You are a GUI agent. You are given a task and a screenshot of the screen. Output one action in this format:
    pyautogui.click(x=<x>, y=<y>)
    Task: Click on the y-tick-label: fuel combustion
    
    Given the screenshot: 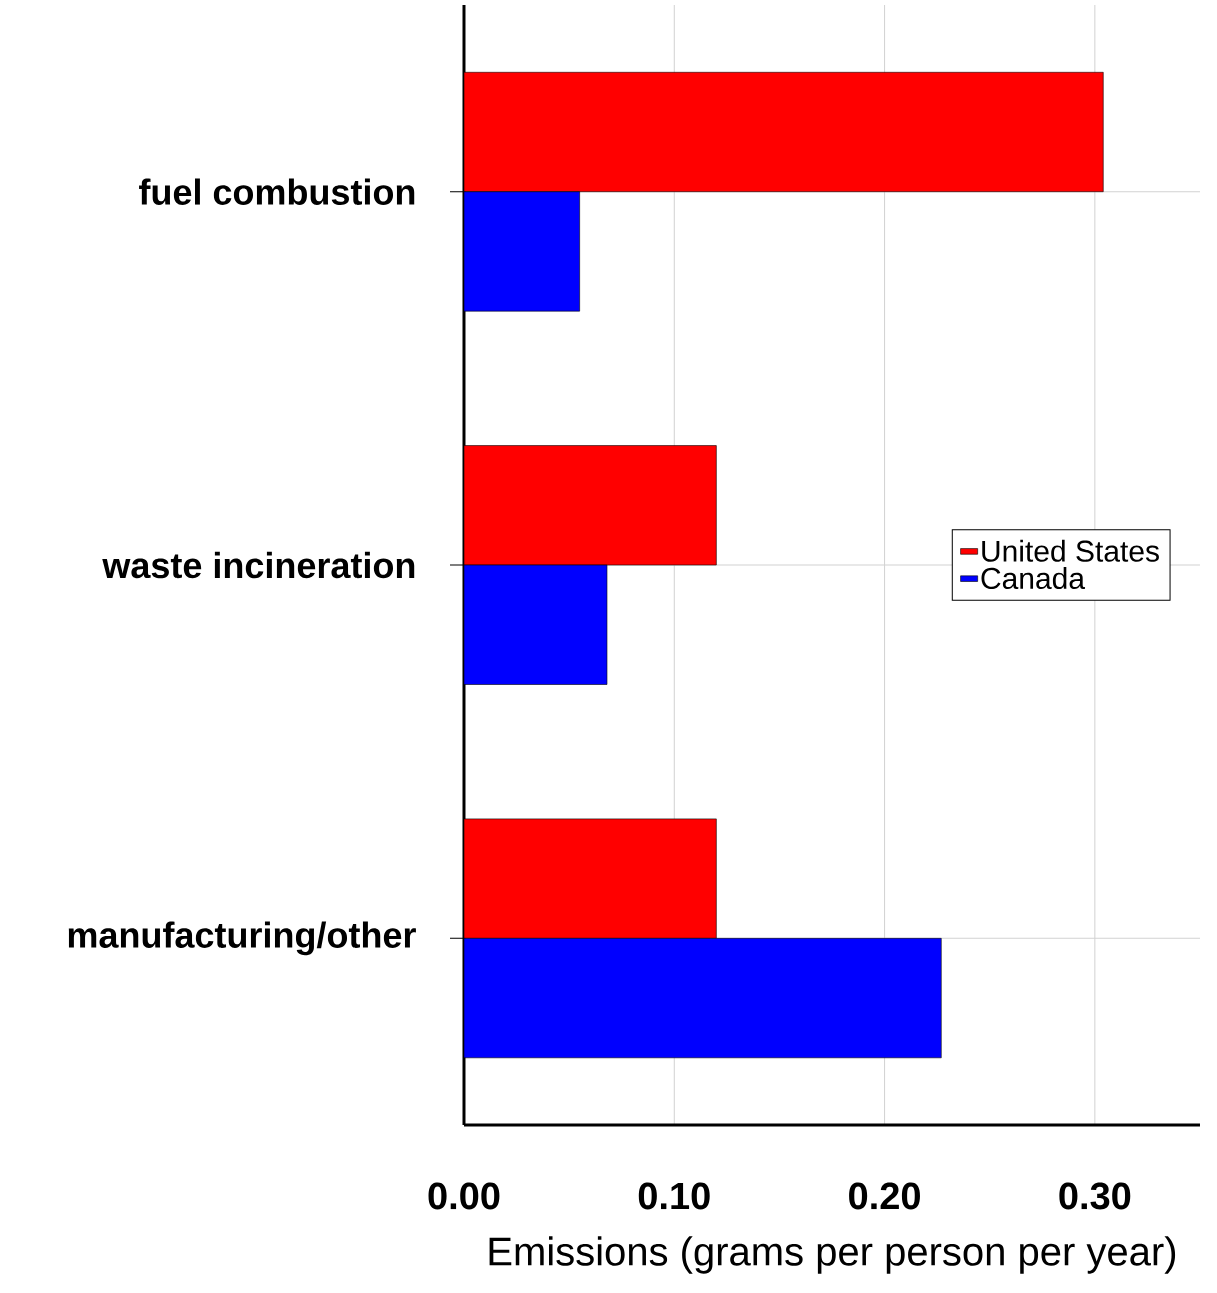 What is the action you would take?
    pyautogui.click(x=277, y=191)
    